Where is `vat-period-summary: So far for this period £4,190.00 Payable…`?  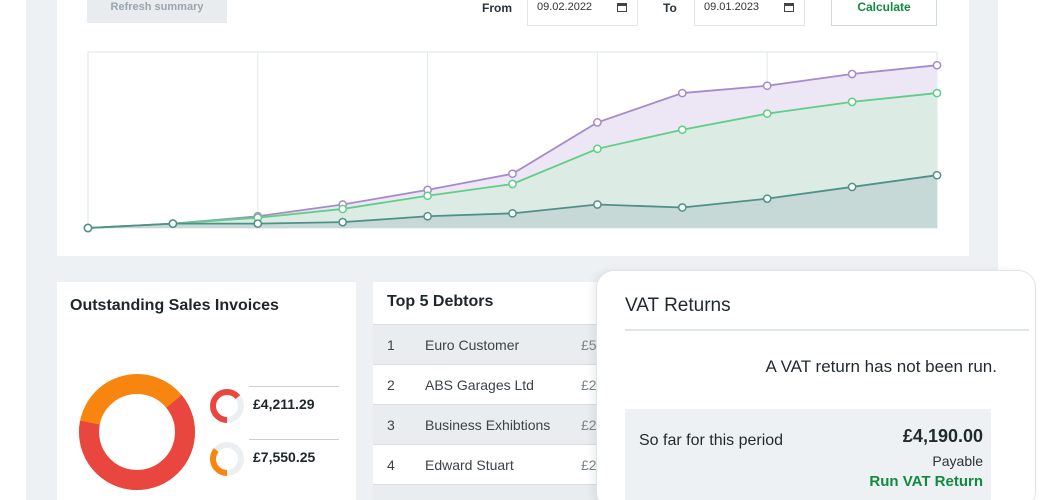
vat-period-summary: So far for this period £4,190.00 Payable… is located at coordinates (808, 454).